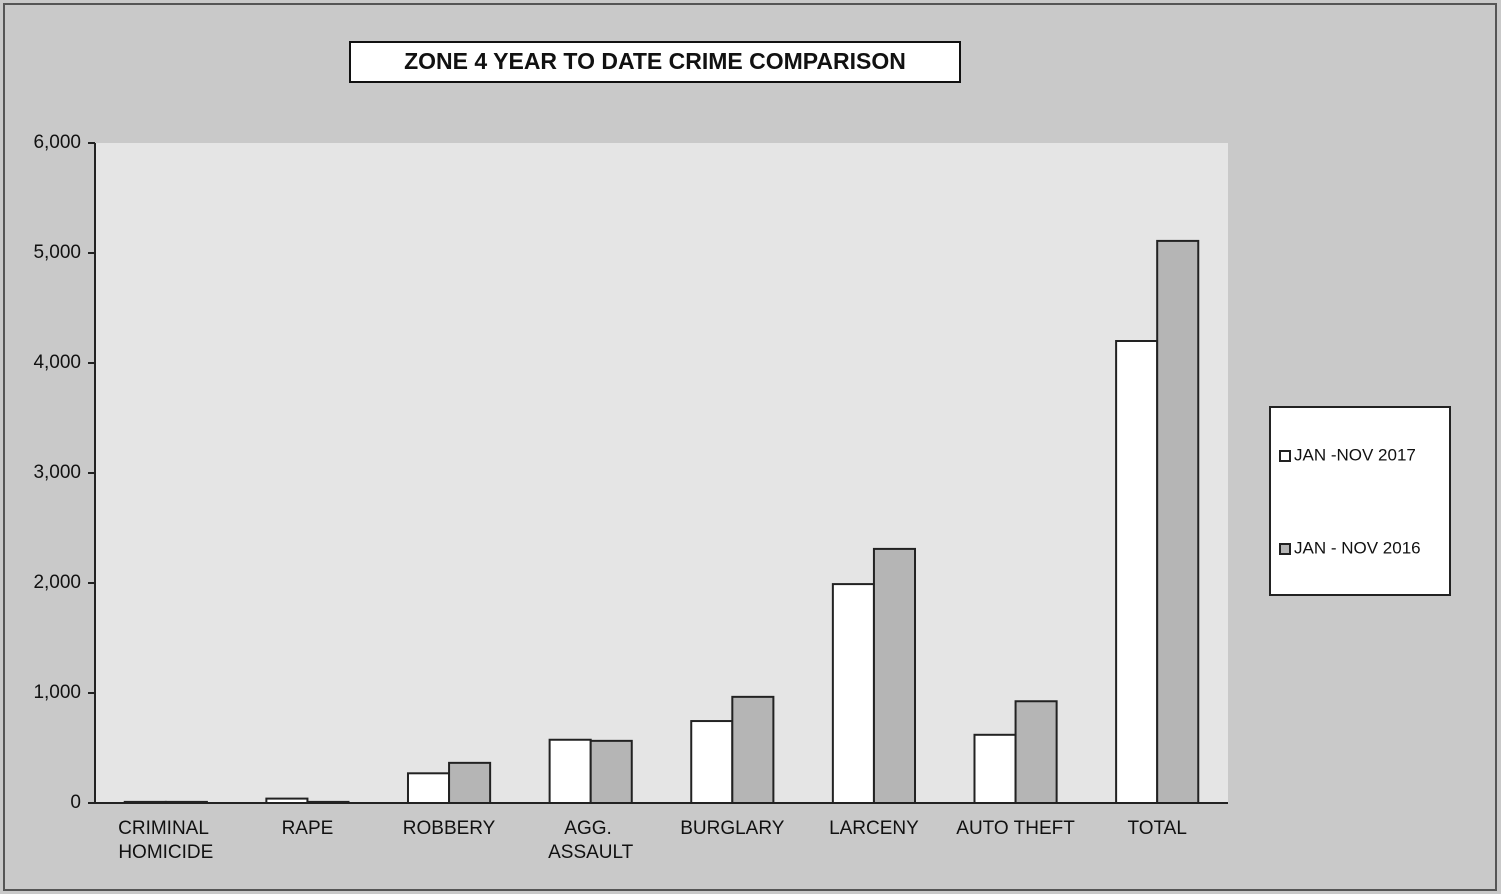 This screenshot has width=1501, height=894. I want to click on legend-box, so click(1360, 501).